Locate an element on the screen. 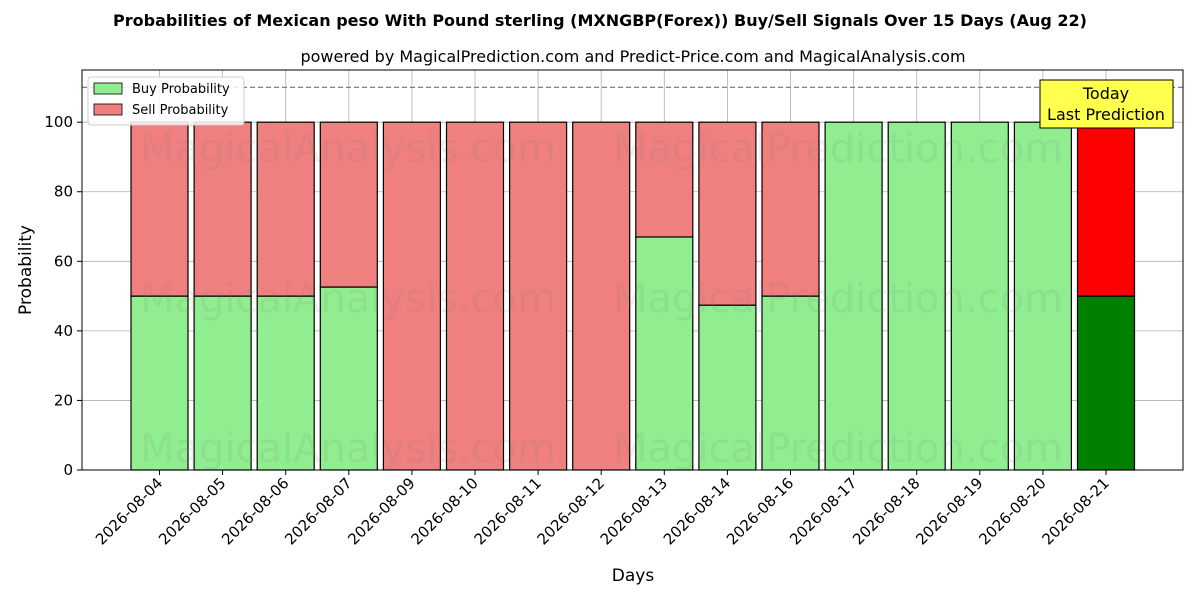  today-annotation-box is located at coordinates (1106, 104).